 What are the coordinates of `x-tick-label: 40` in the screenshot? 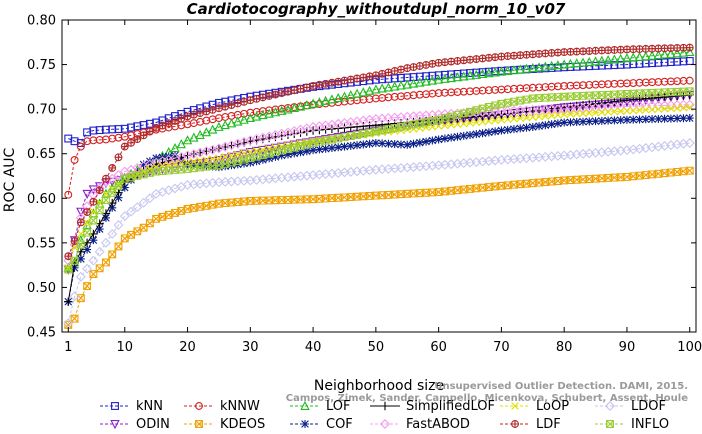 It's located at (313, 347).